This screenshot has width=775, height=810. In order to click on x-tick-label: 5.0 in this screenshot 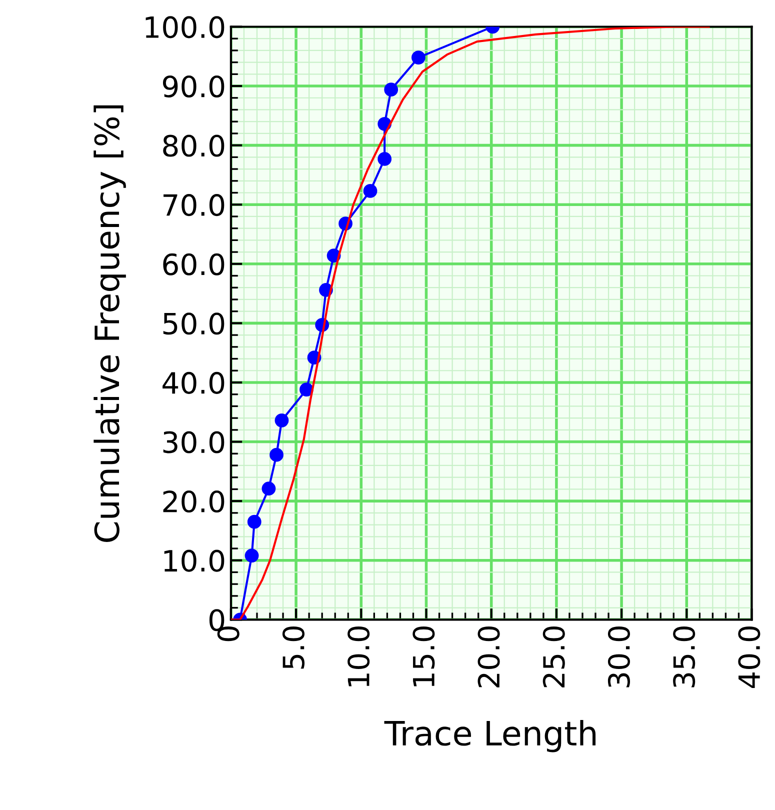, I will do `click(293, 647)`.